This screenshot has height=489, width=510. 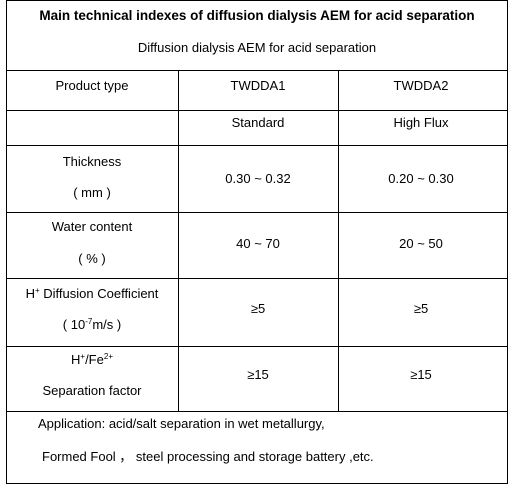 I want to click on table-border-top, so click(x=257, y=0).